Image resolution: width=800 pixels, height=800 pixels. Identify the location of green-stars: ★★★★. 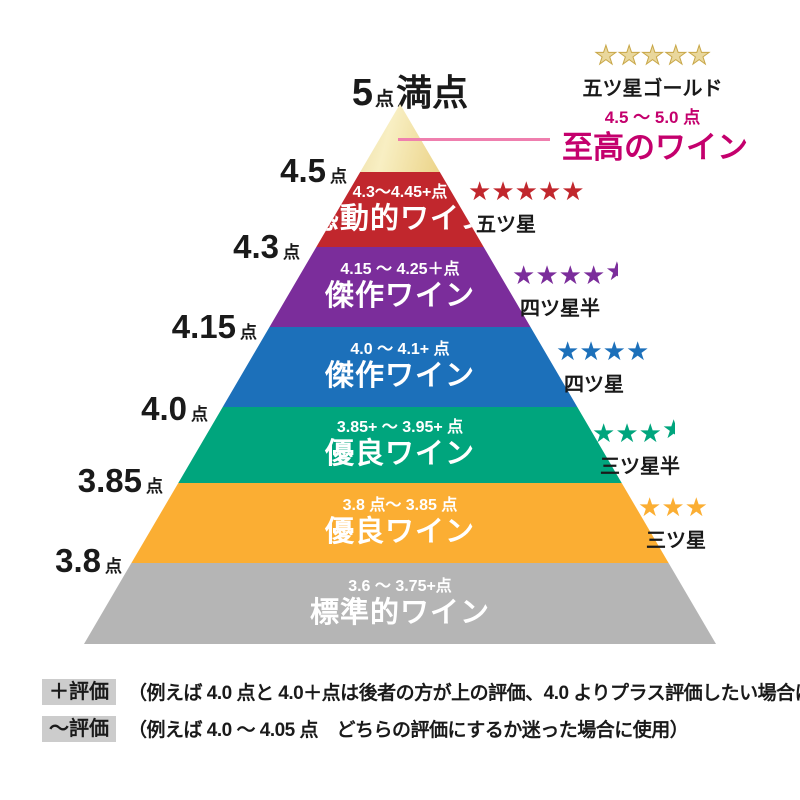
(636, 431).